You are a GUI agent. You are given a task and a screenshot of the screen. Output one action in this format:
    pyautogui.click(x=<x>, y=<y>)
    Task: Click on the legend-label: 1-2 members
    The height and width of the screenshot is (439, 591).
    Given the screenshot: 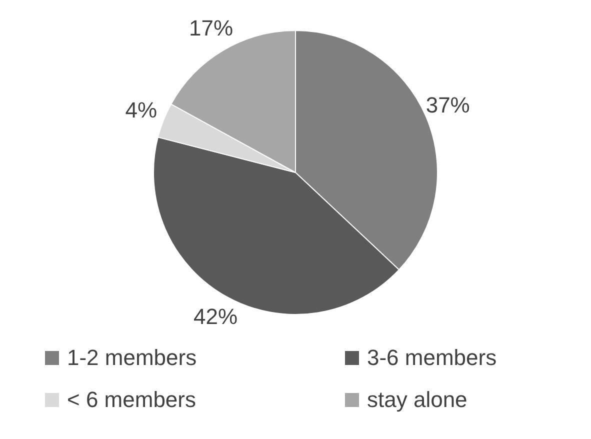 What is the action you would take?
    pyautogui.click(x=132, y=358)
    